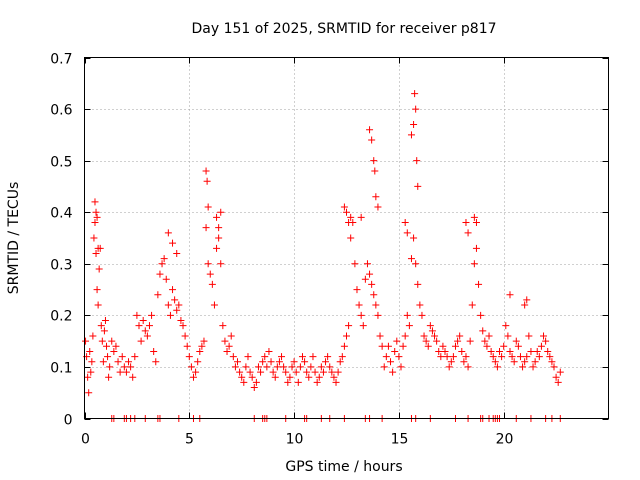 This screenshot has width=640, height=480. Describe the element at coordinates (61, 111) in the screenshot. I see `y-tick-label: 0.6` at that location.